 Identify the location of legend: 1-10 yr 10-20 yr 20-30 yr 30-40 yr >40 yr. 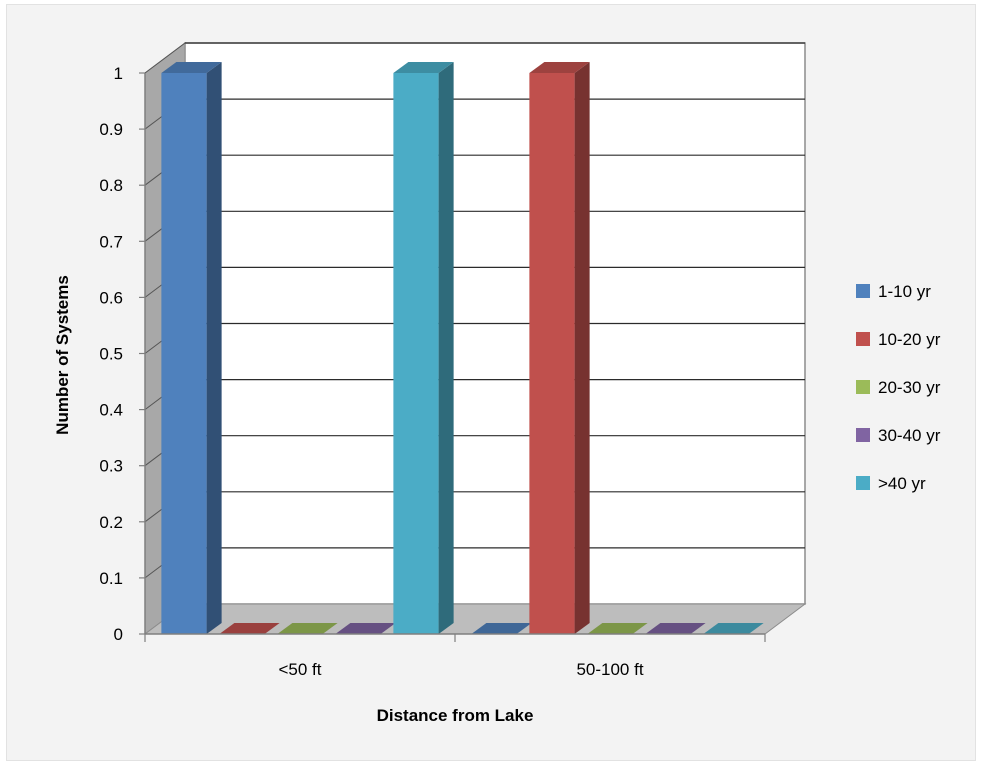
(898, 387).